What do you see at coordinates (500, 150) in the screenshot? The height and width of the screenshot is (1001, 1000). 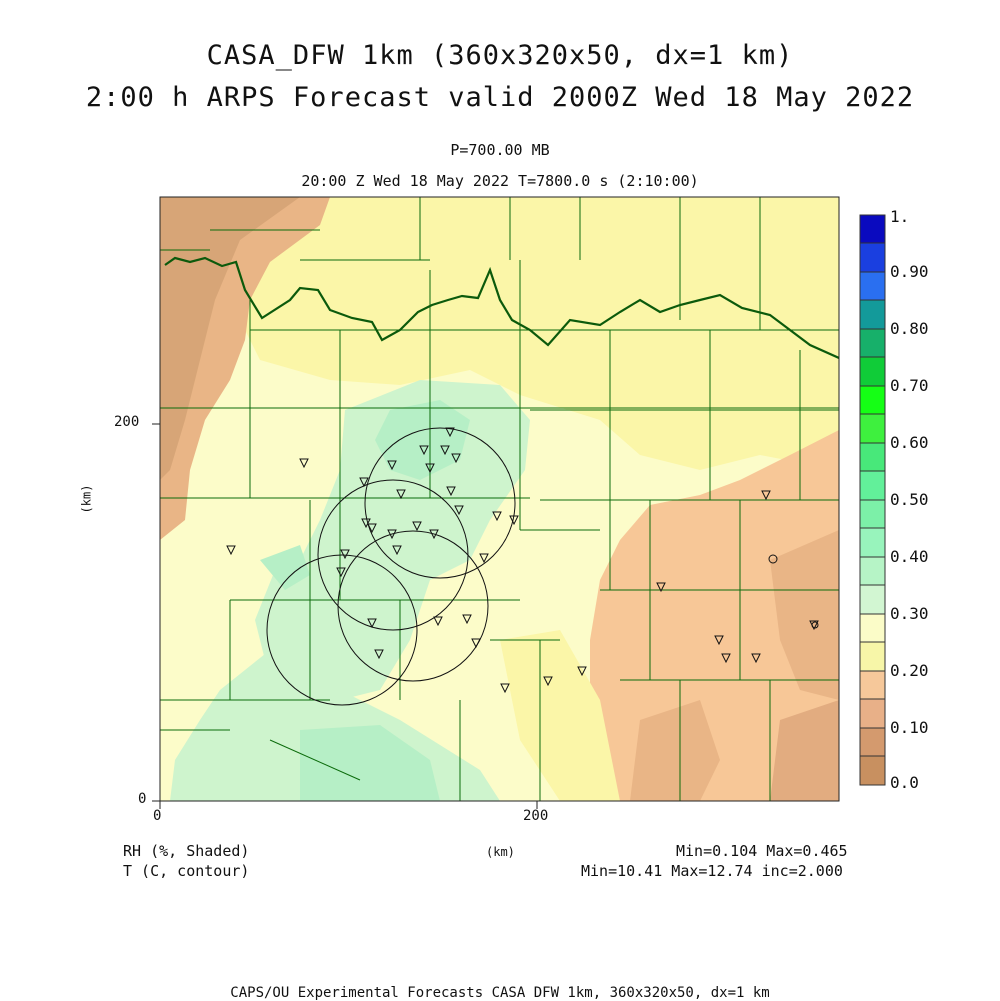 I see `pressure-level-label: P=700.00 MB` at bounding box center [500, 150].